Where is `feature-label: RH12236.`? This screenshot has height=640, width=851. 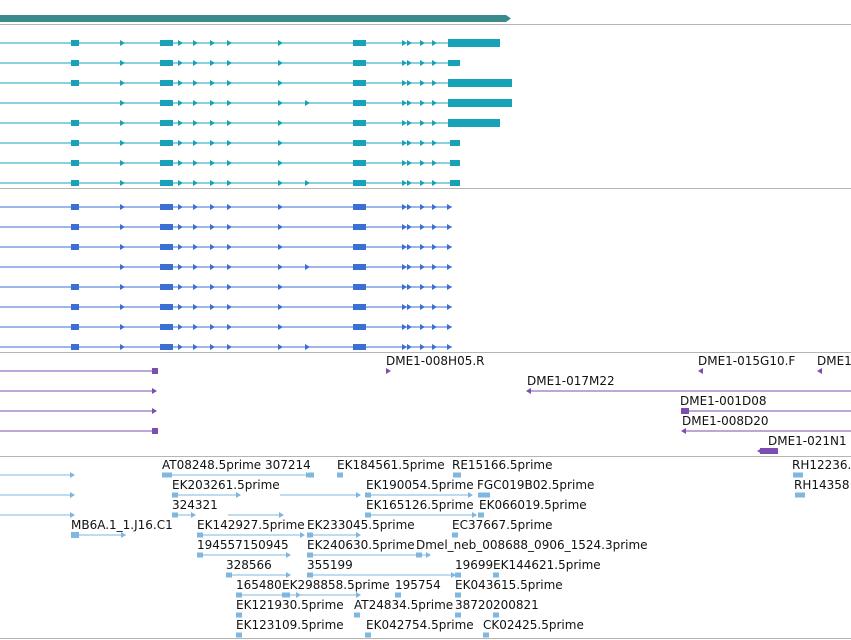 feature-label: RH12236. is located at coordinates (821, 465).